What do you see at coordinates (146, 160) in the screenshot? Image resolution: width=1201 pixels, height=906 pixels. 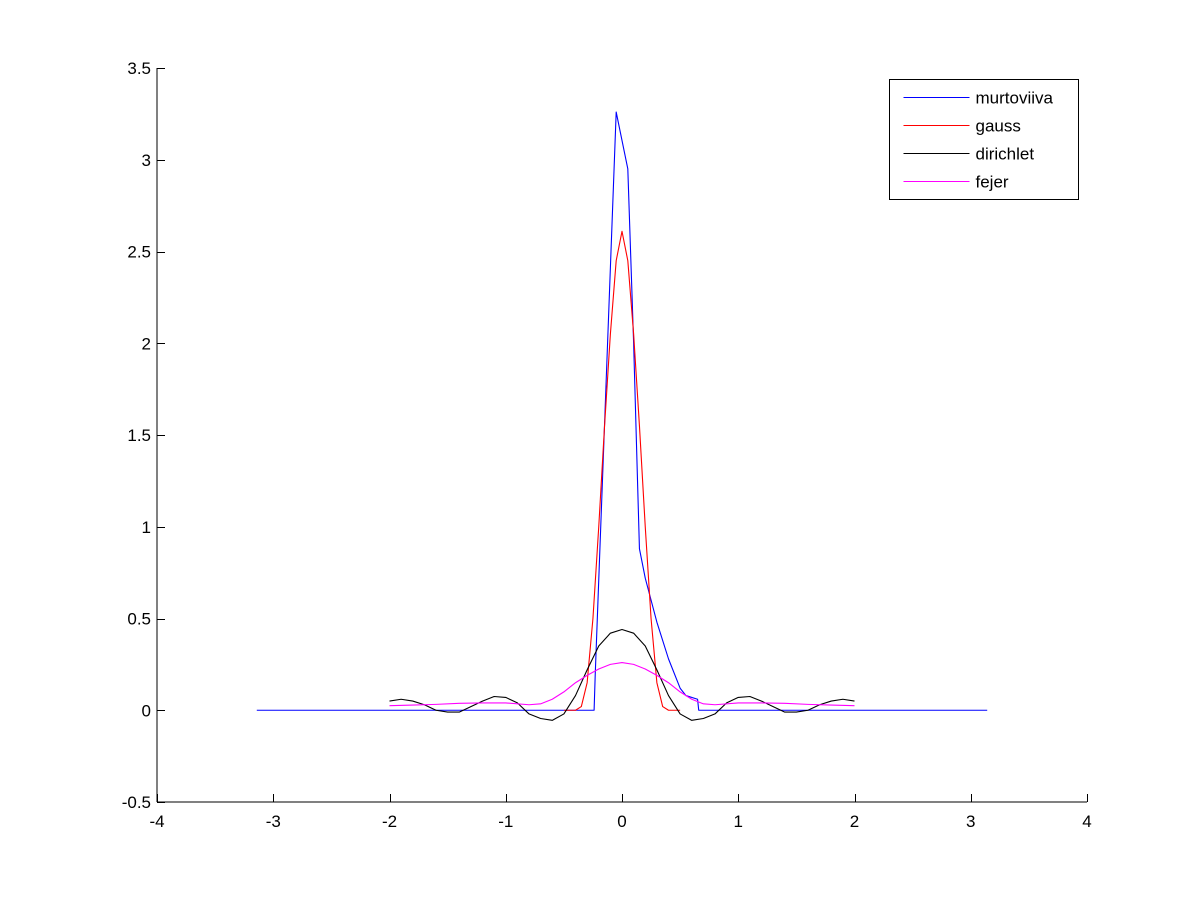 I see `y-tick-label: 3` at bounding box center [146, 160].